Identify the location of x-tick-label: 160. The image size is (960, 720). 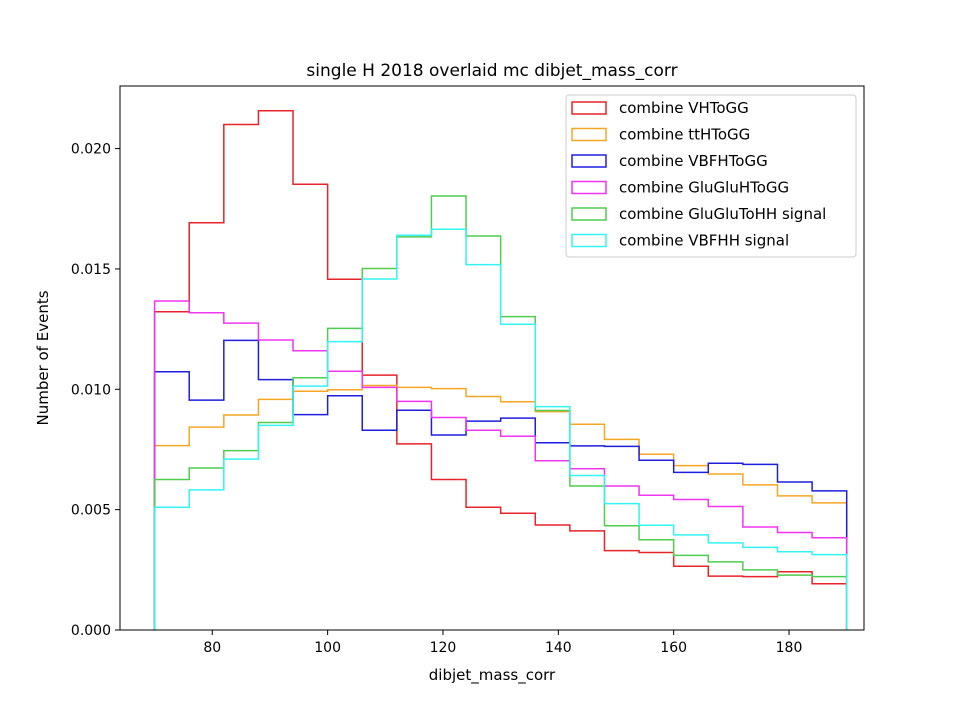
(673, 648).